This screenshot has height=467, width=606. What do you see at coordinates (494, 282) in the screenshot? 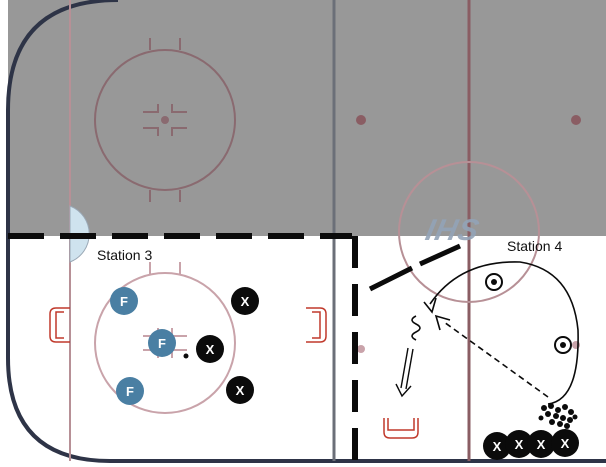
I see `station4-dot-top` at bounding box center [494, 282].